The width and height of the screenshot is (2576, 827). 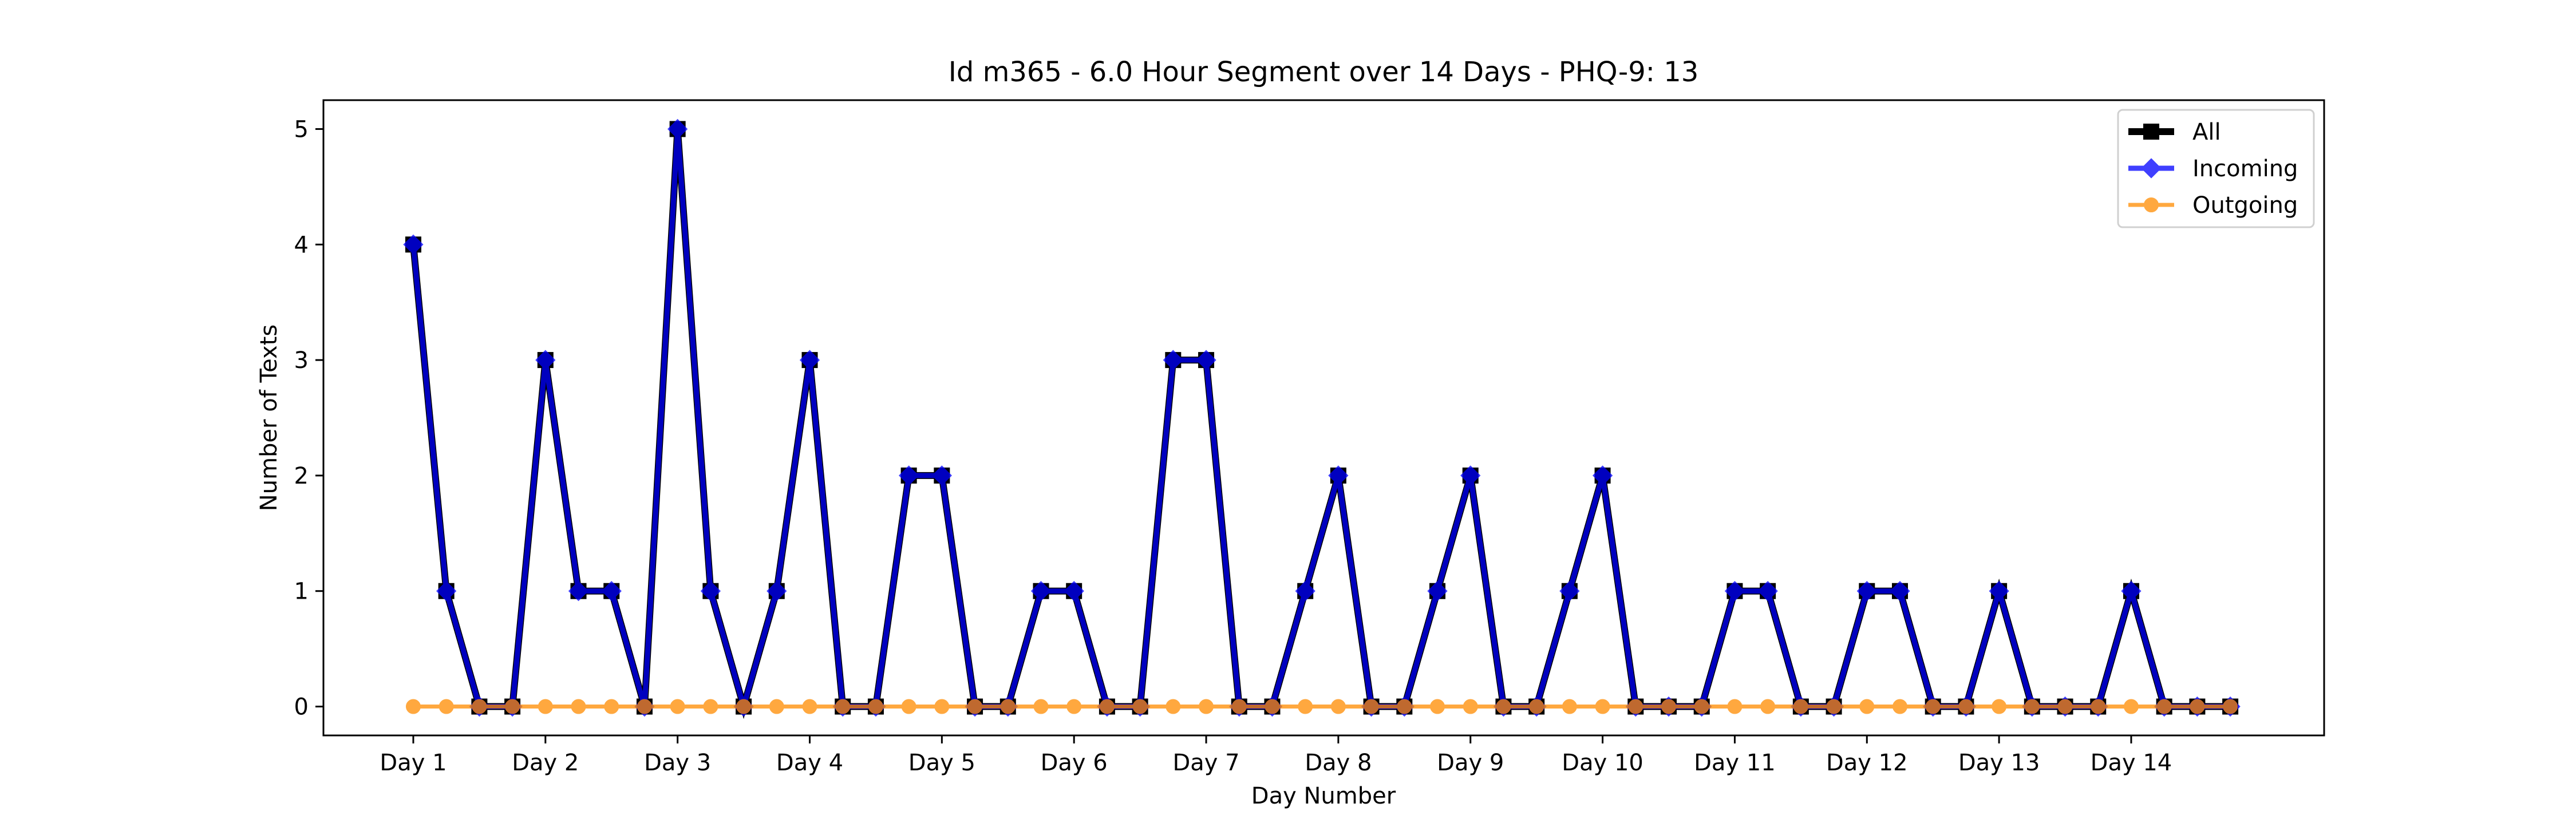 What do you see at coordinates (1338, 763) in the screenshot?
I see `x-tick-label: Day 8` at bounding box center [1338, 763].